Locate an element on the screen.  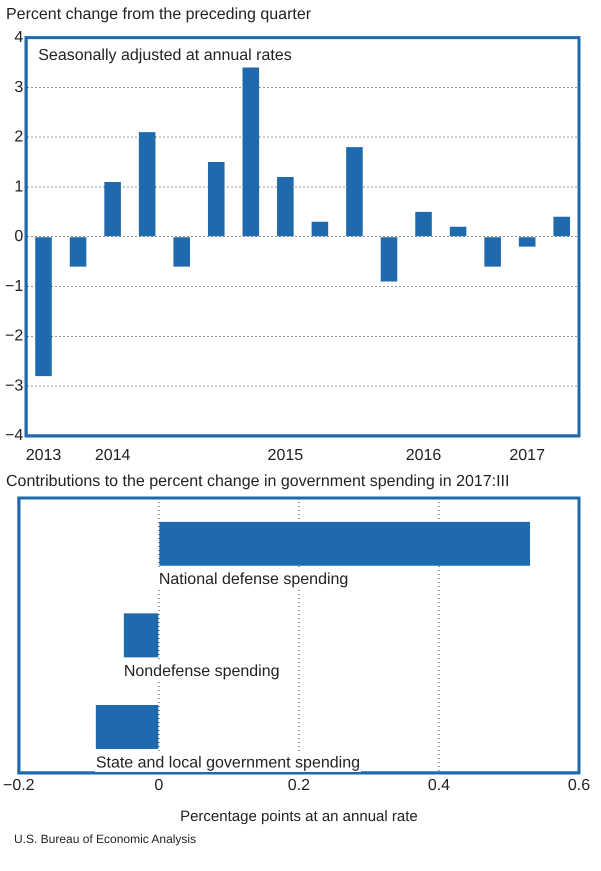
y-tick-label: Nondefense spending is located at coordinates (202, 671).